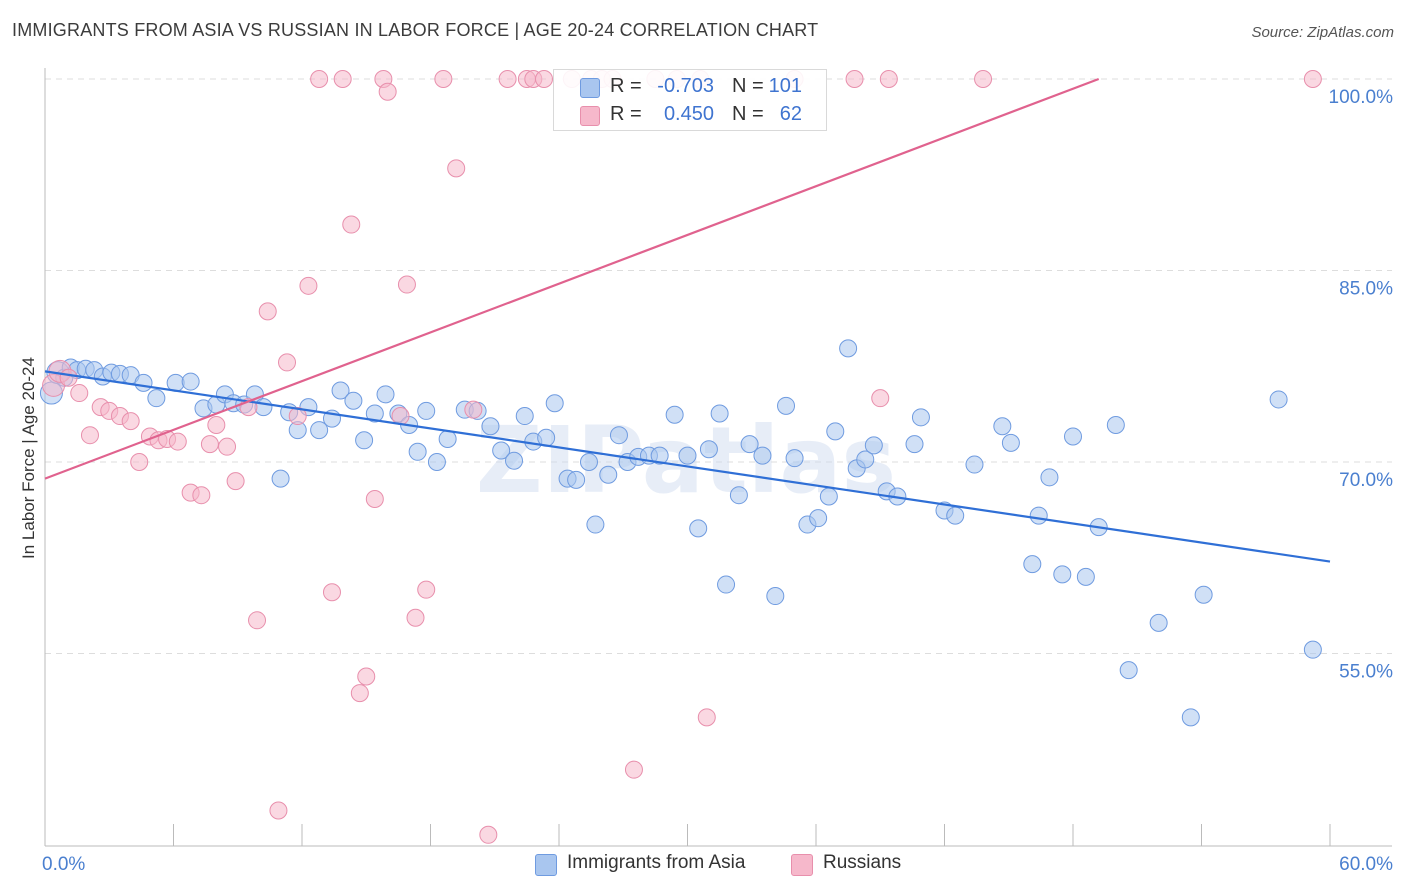 This screenshot has width=1406, height=892. Describe the element at coordinates (63, 864) in the screenshot. I see `x-tick-label: 0.0%` at that location.